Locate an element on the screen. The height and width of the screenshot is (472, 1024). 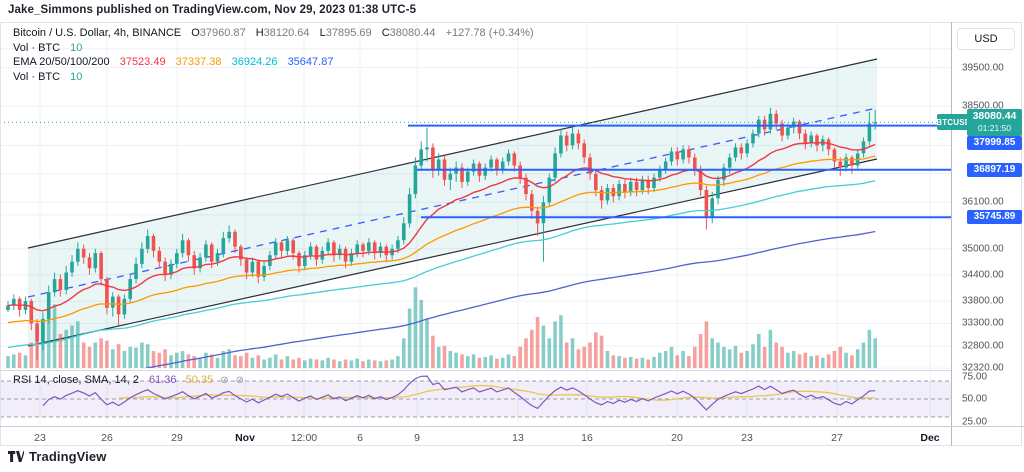
support-resistance-rays is located at coordinates (679, 171).